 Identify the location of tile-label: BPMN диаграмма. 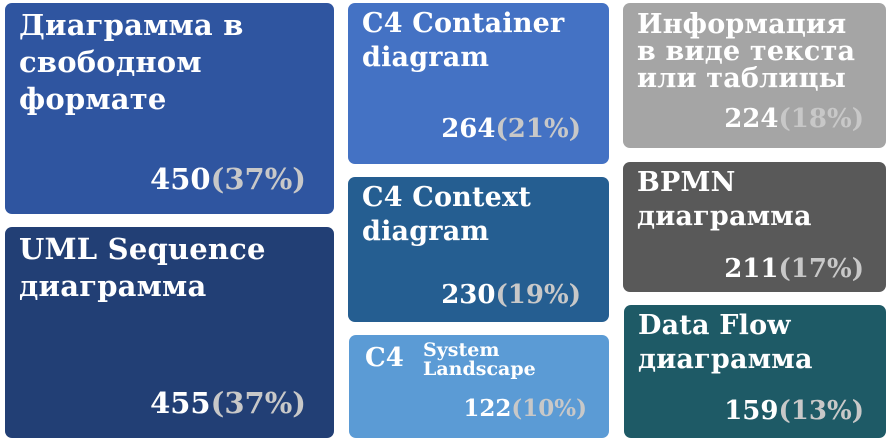
(724, 199).